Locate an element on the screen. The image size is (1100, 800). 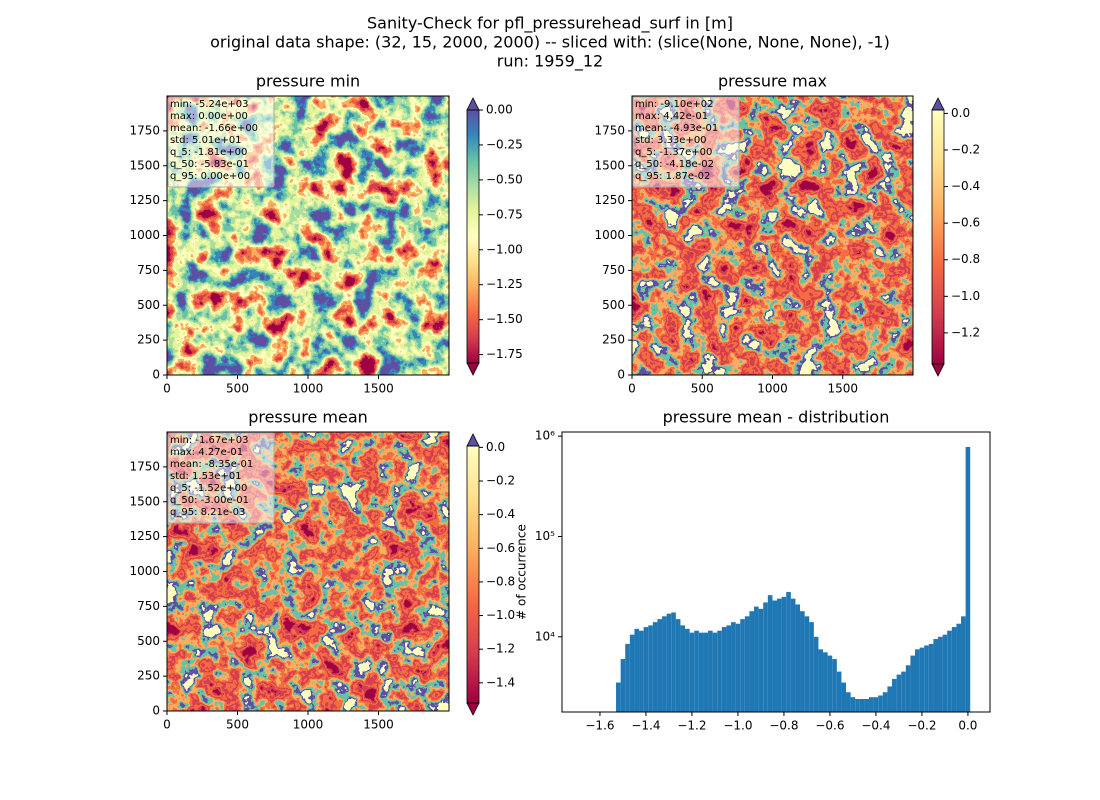
colorbar-tick-label: −1.25 is located at coordinates (504, 284).